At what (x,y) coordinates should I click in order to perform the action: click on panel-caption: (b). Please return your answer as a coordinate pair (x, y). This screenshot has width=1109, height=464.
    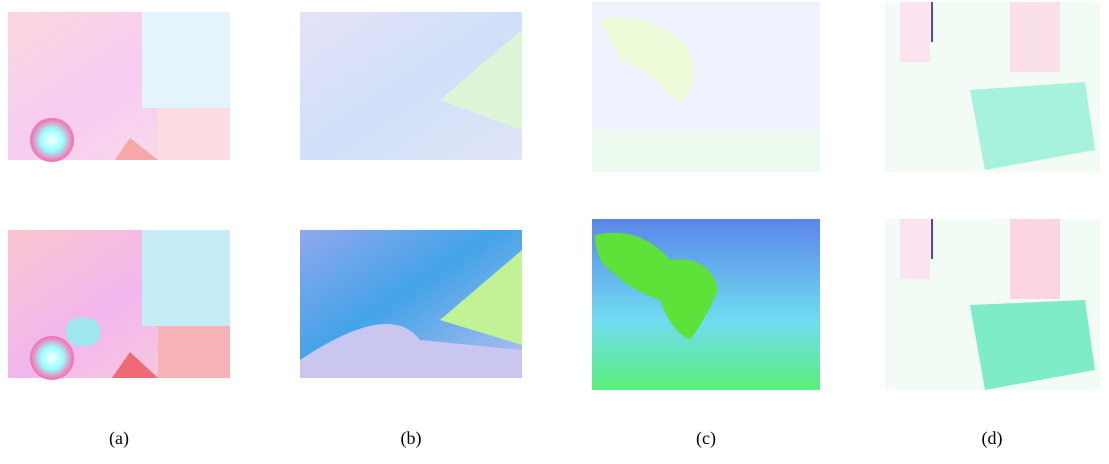
    Looking at the image, I should click on (411, 438).